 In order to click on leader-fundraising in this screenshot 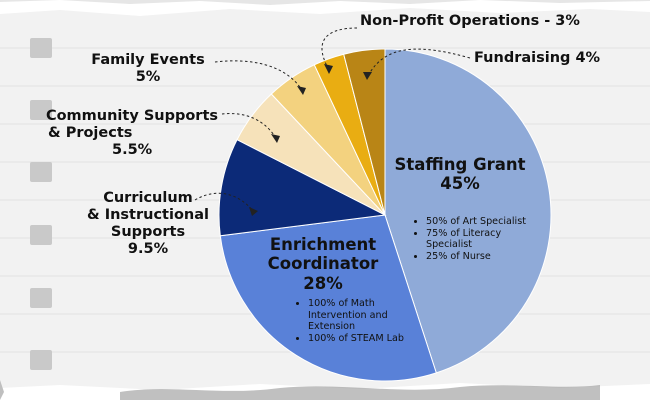, I will do `click(419, 62)`.